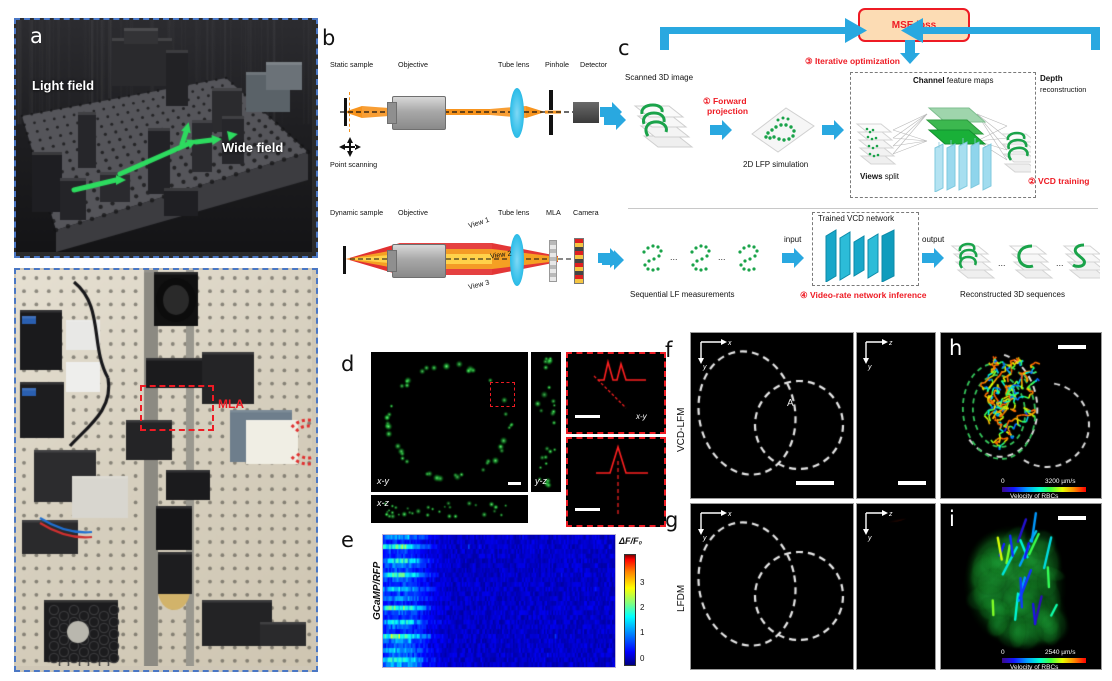  I want to click on panel-a-photo-top, so click(166, 138).